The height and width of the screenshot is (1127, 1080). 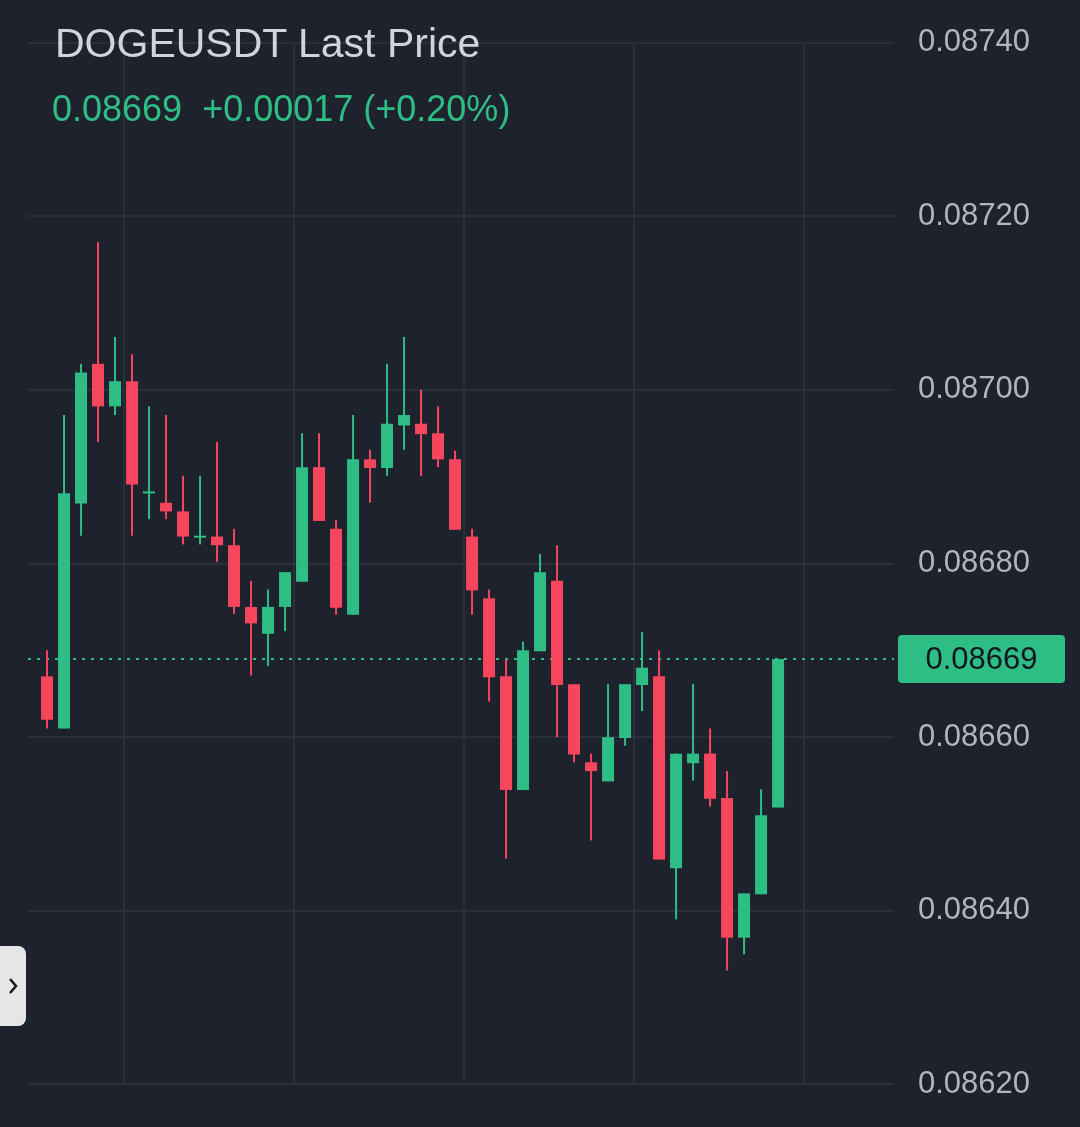 What do you see at coordinates (974, 562) in the screenshot?
I see `y-tick-label: 0.08680` at bounding box center [974, 562].